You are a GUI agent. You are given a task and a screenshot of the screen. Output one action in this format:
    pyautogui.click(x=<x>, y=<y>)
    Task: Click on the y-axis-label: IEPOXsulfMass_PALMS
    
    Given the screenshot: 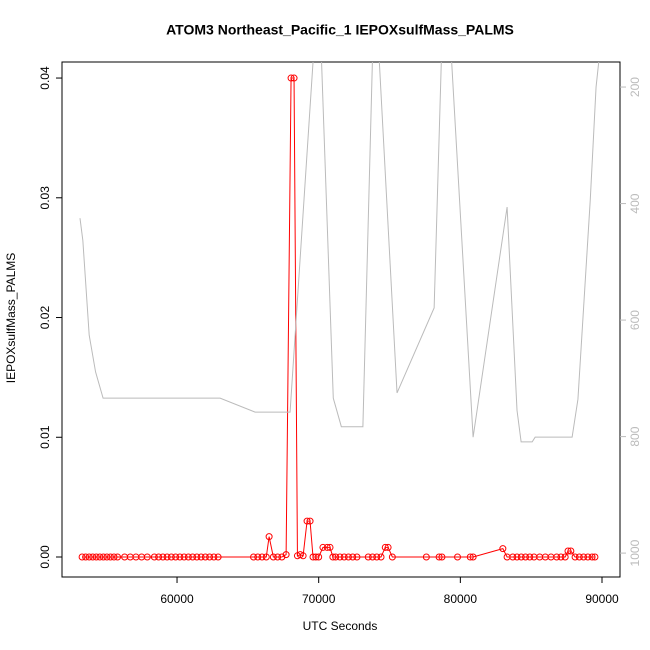 What is the action you would take?
    pyautogui.click(x=11, y=318)
    